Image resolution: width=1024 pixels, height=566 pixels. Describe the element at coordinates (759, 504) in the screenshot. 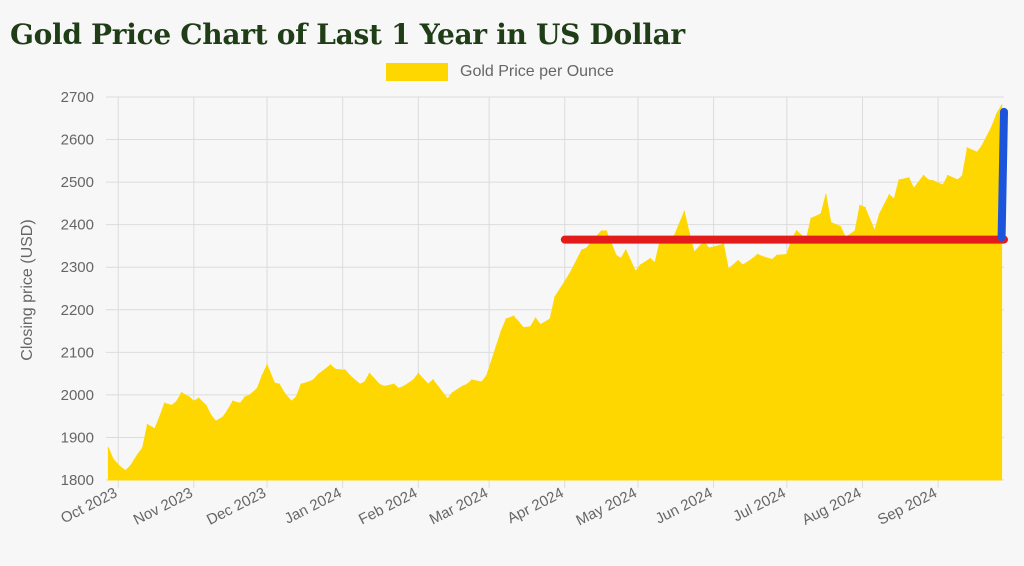

I see `x-tick-label: Jul 2024` at that location.